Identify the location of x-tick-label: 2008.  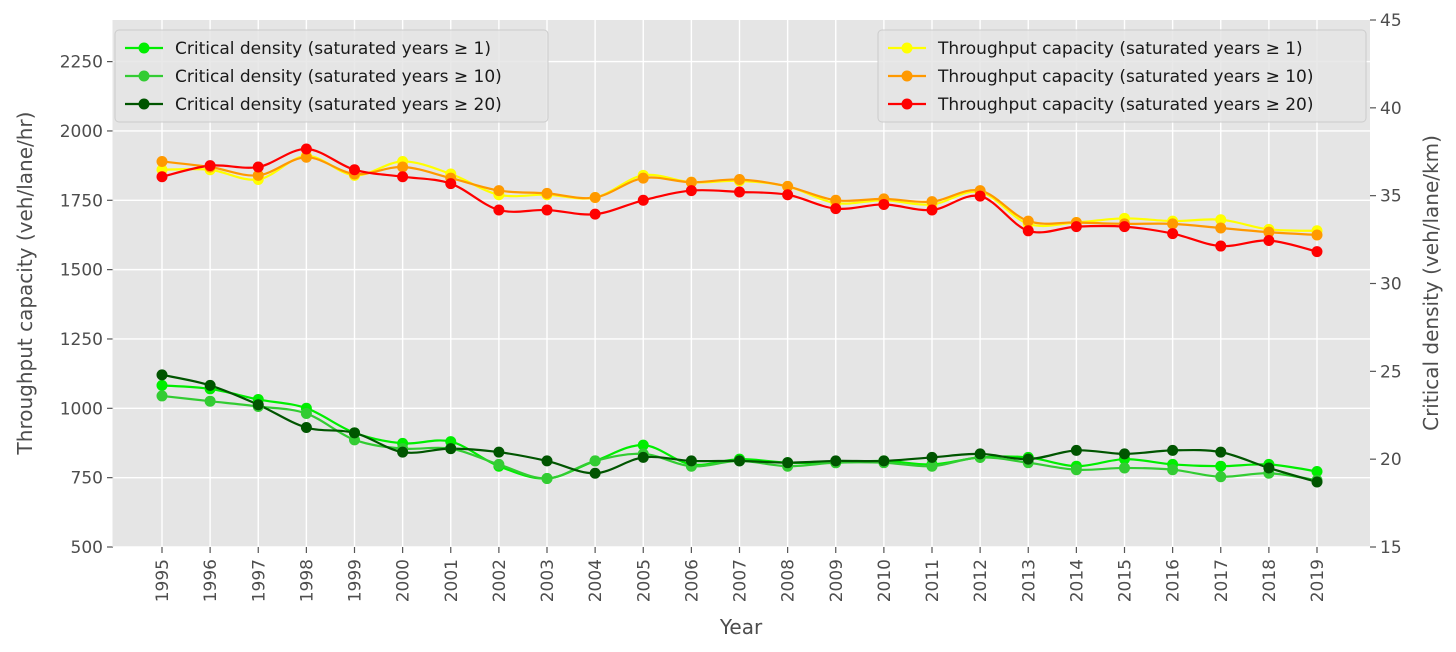
(789, 580).